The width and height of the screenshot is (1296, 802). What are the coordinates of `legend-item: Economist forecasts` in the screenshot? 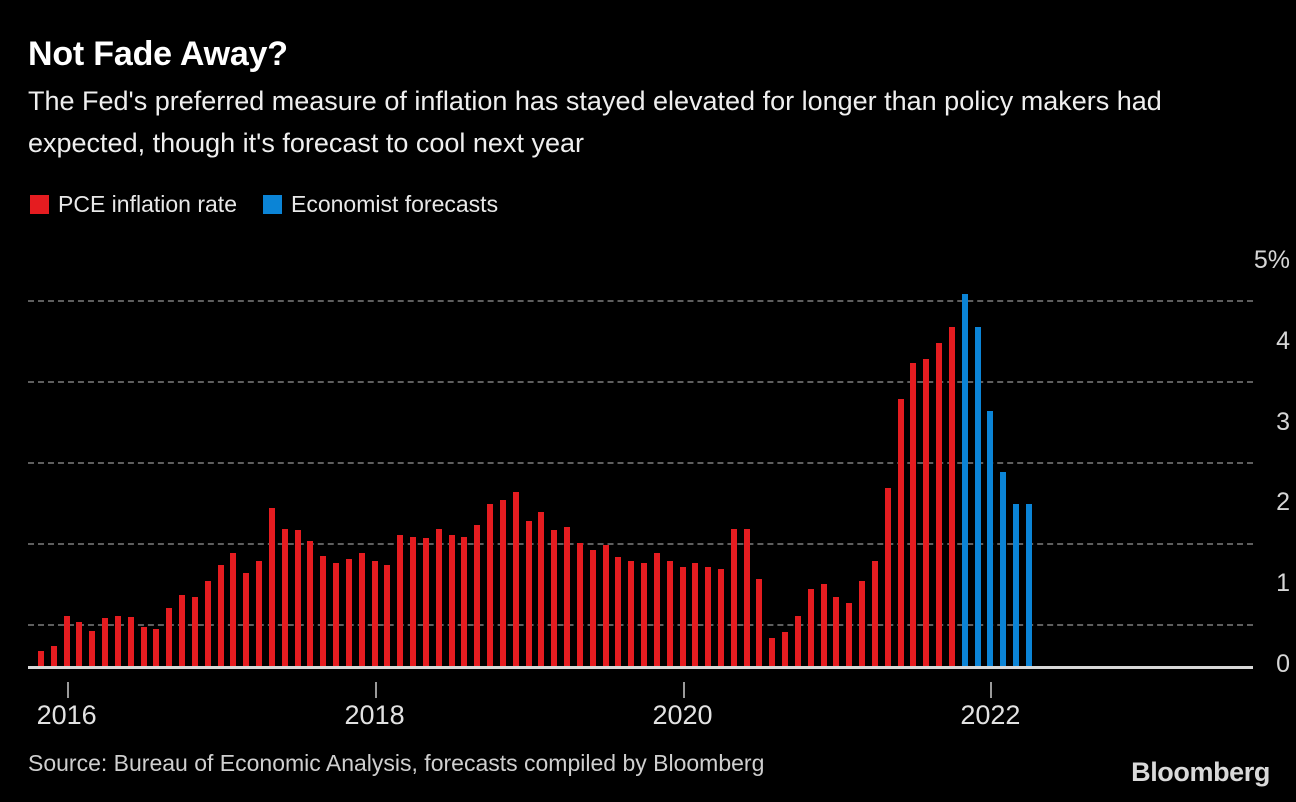 It's located at (380, 204).